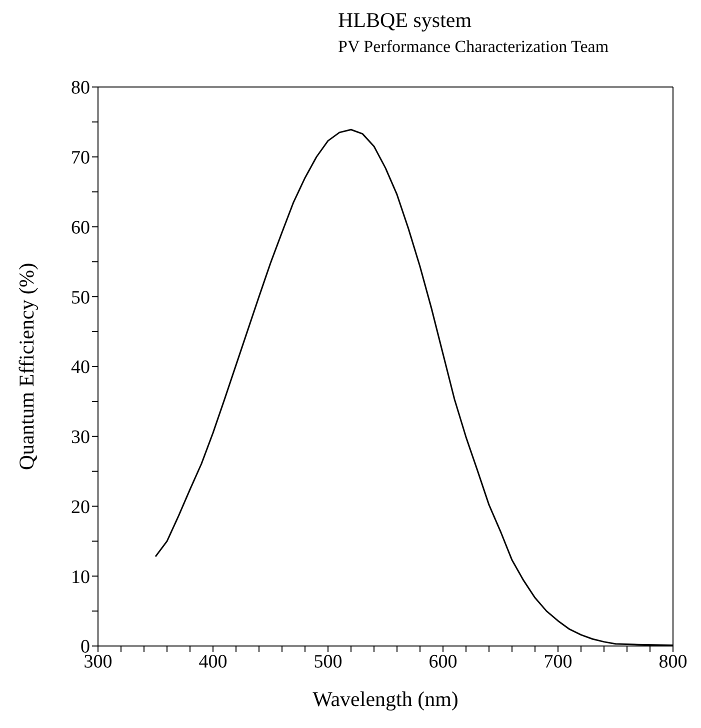 The width and height of the screenshot is (701, 728). Describe the element at coordinates (80, 367) in the screenshot. I see `y-tick-label: 40` at that location.